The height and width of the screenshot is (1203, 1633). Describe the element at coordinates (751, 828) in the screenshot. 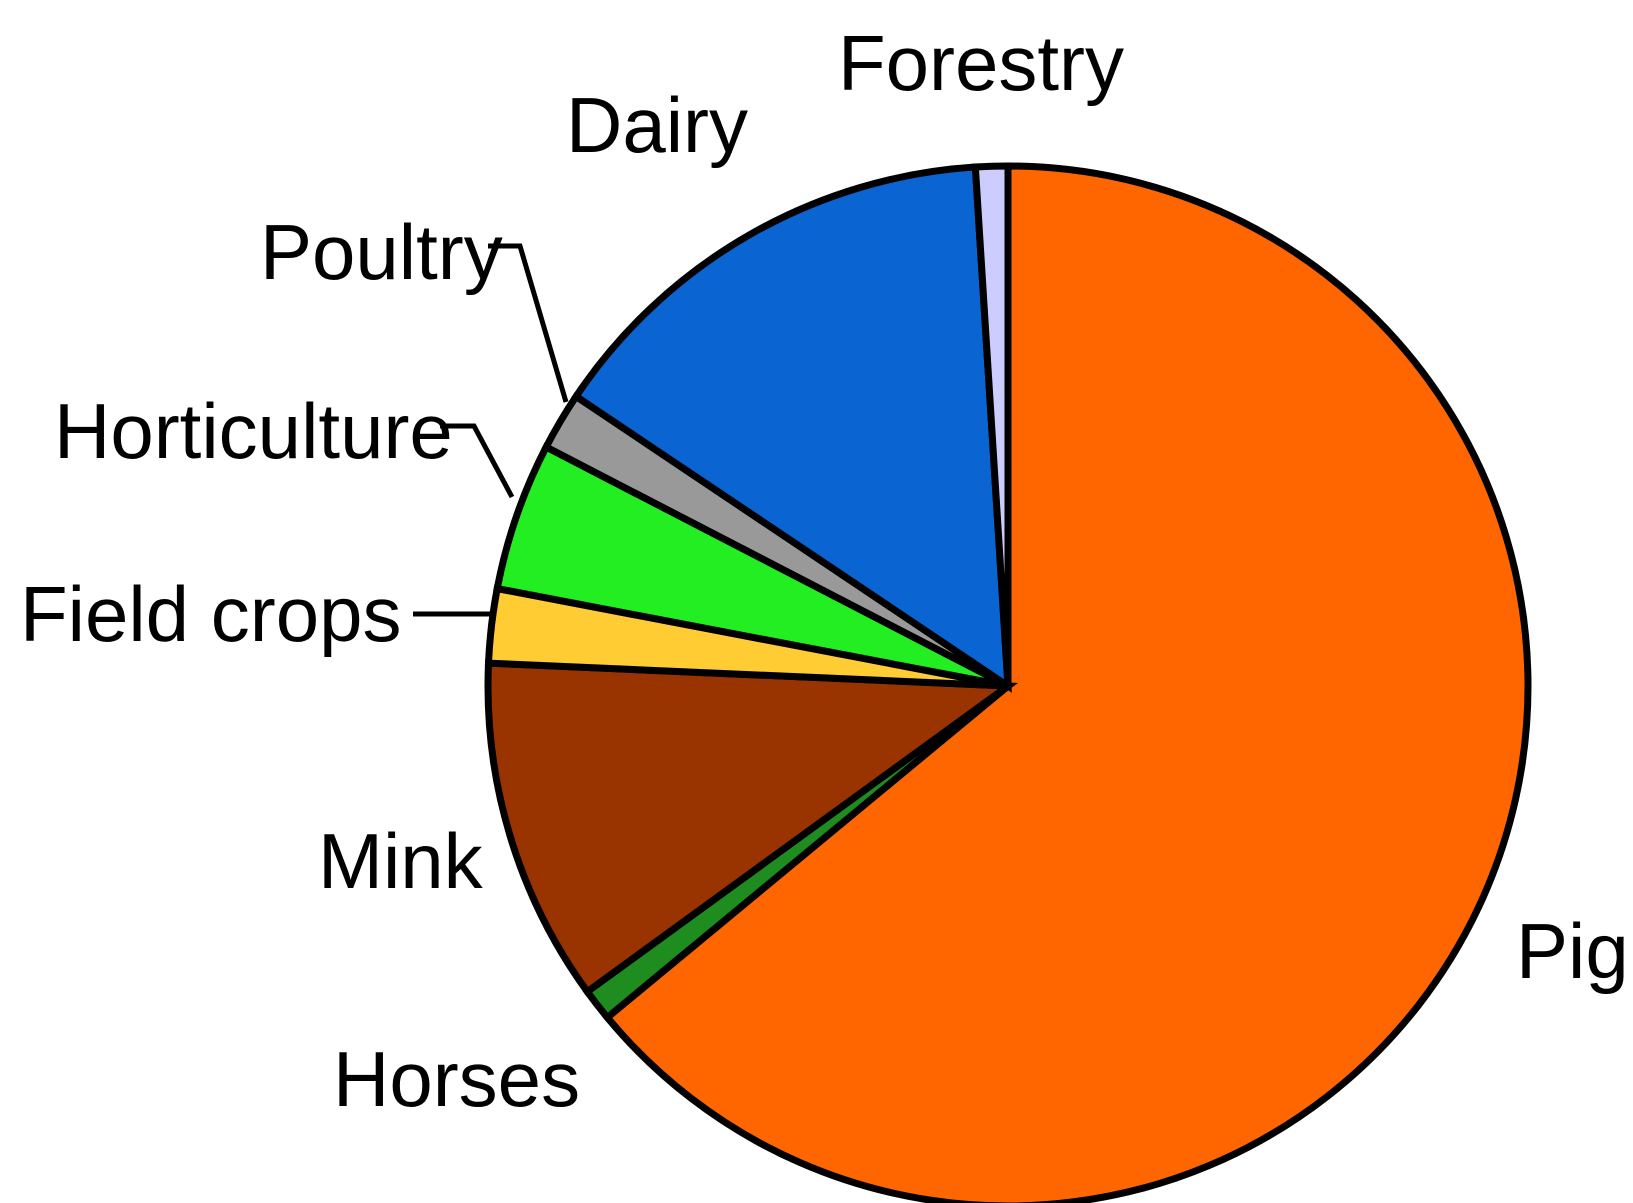

I see `slice-mink` at that location.